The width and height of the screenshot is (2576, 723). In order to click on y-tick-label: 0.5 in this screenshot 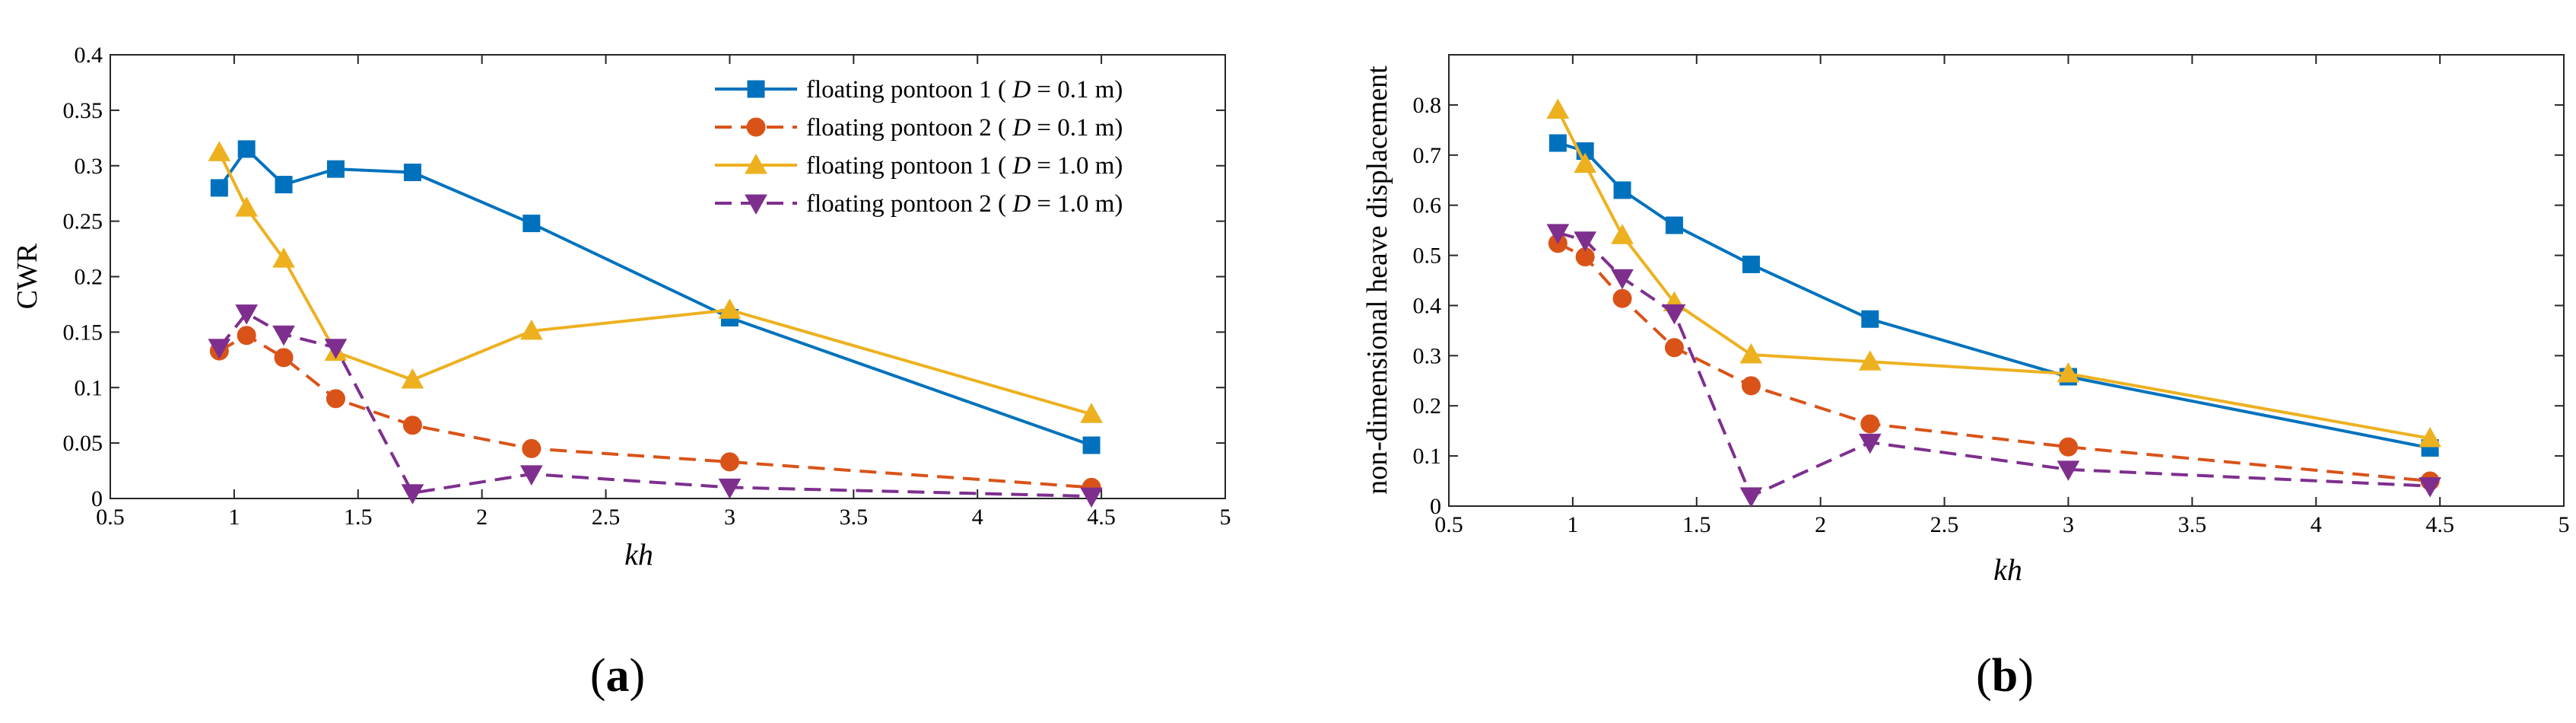, I will do `click(1427, 256)`.